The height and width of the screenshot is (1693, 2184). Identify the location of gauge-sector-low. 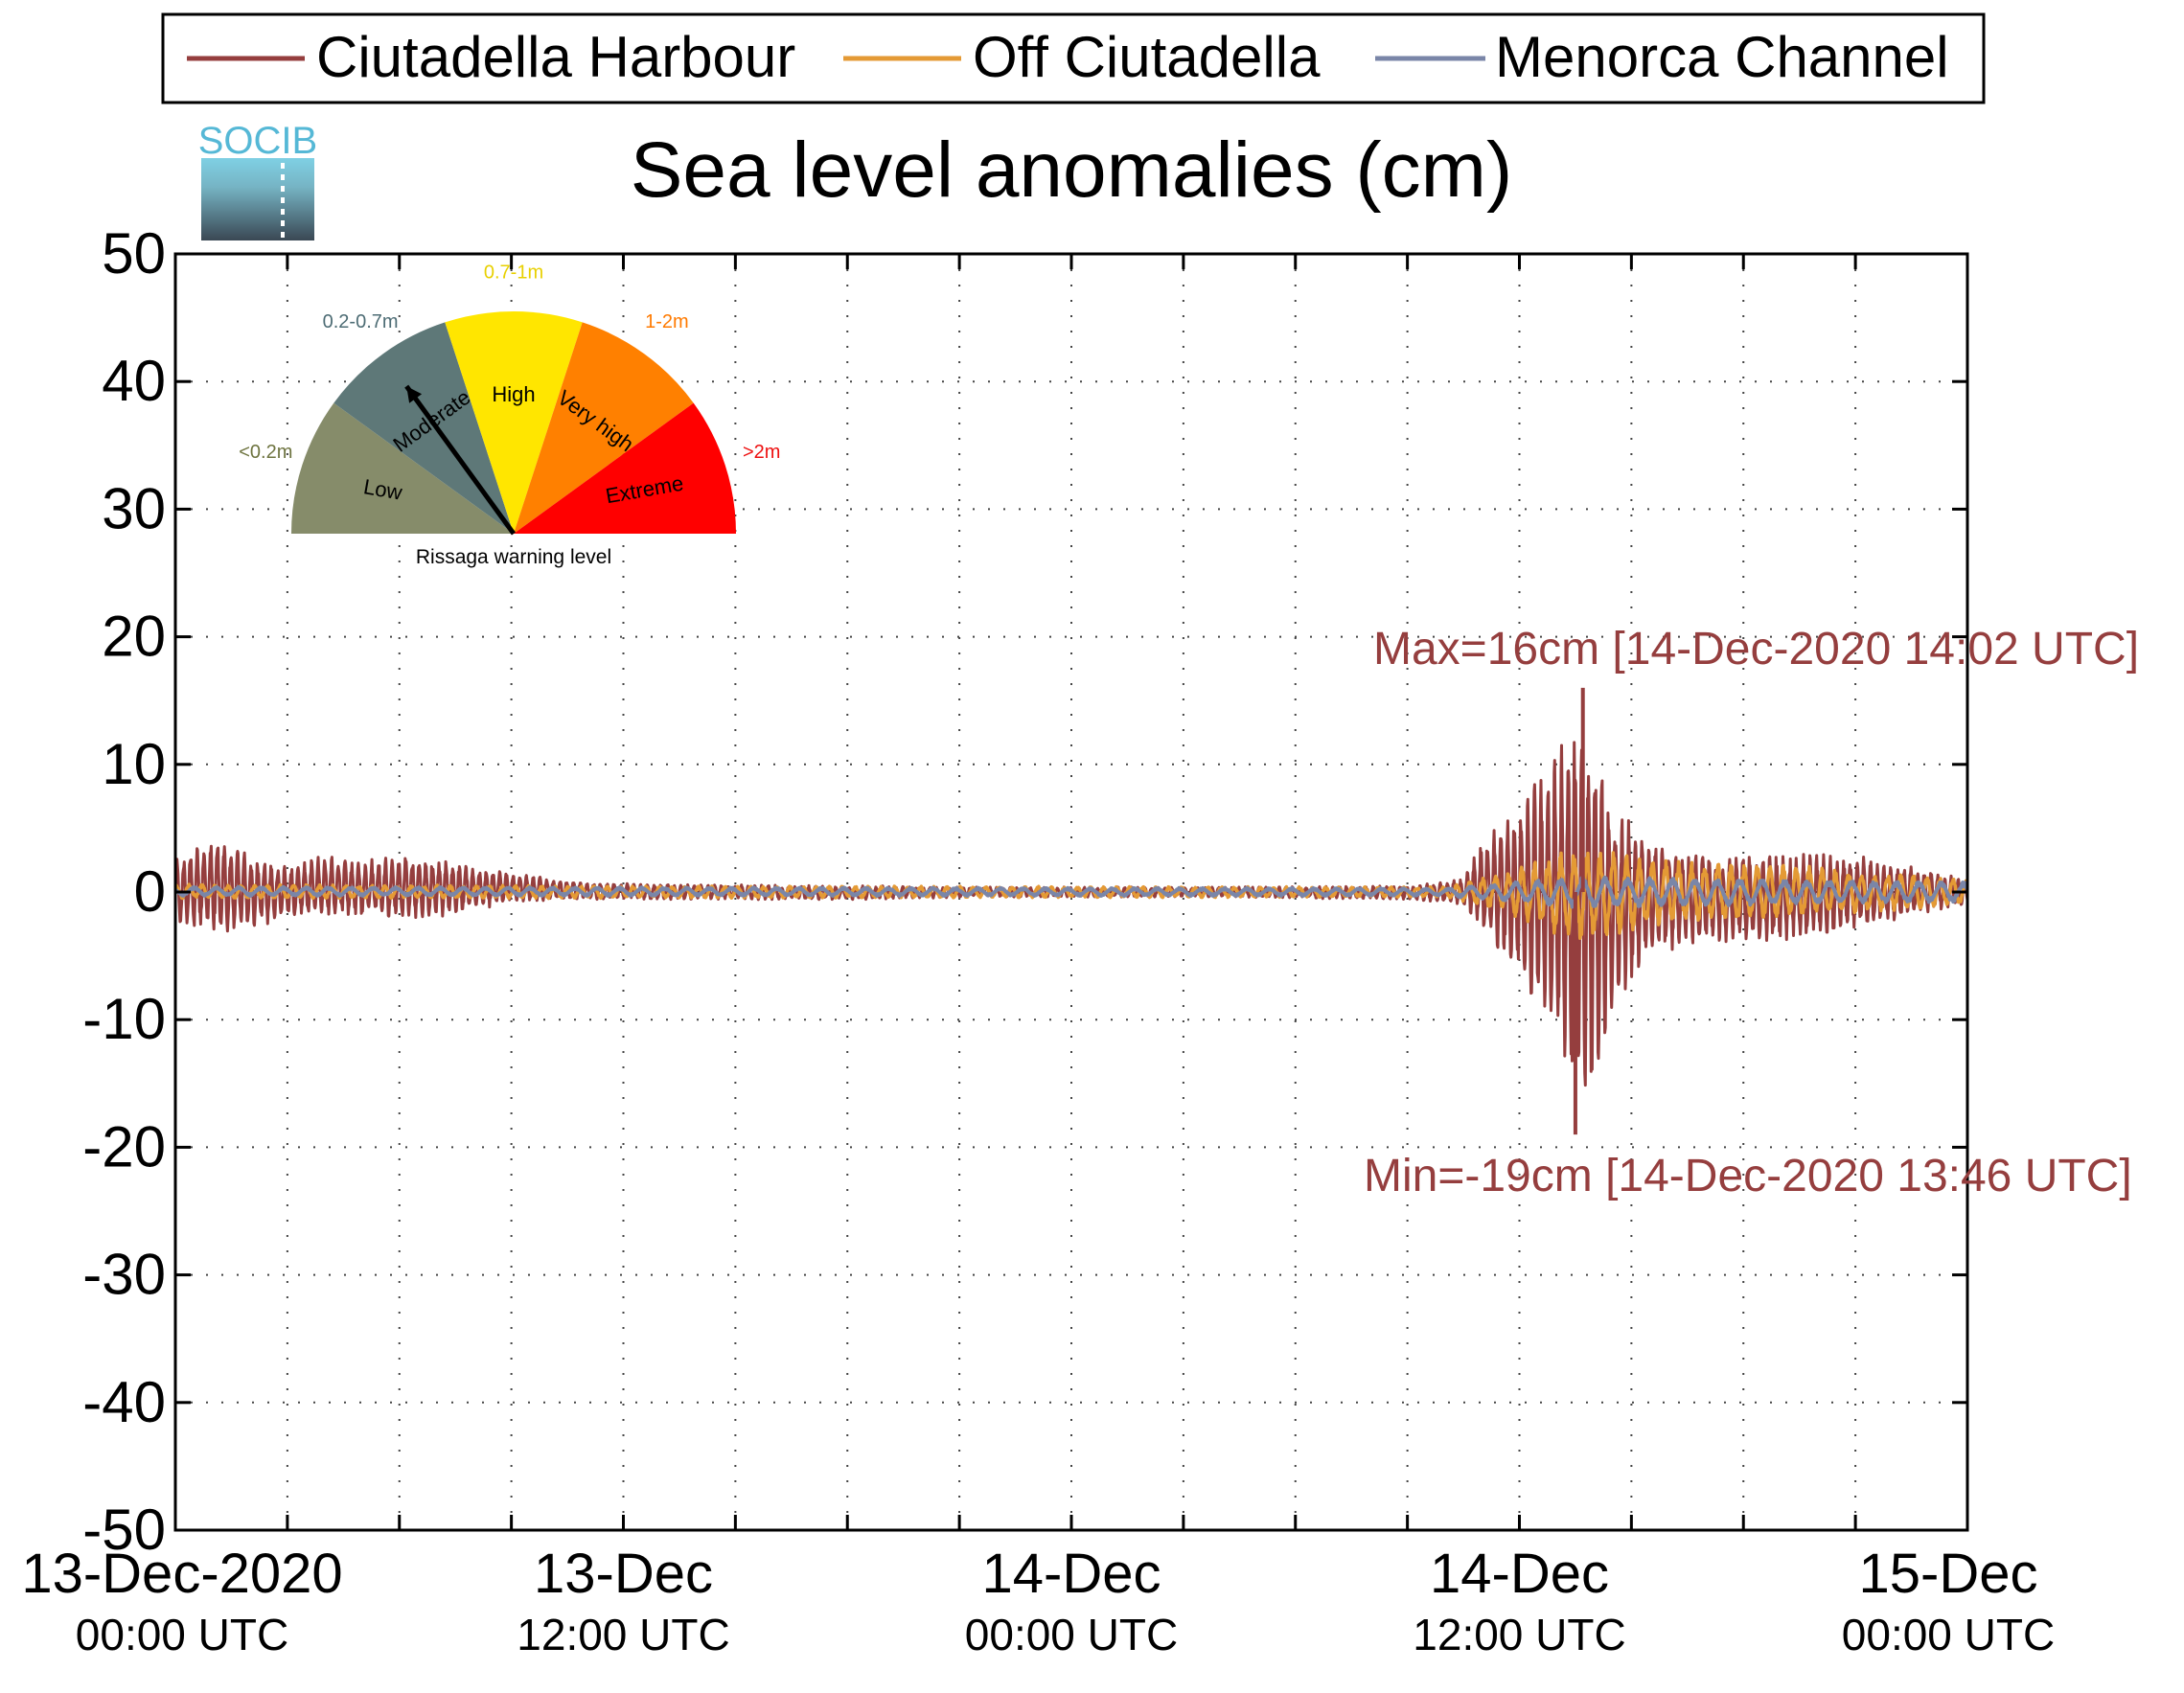
(403, 468).